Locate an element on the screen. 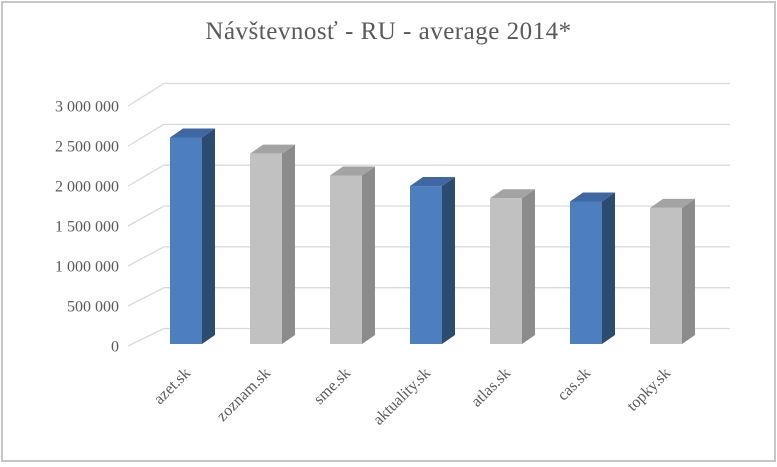 The image size is (777, 467). x-axis-label: zoznam.sk is located at coordinates (244, 395).